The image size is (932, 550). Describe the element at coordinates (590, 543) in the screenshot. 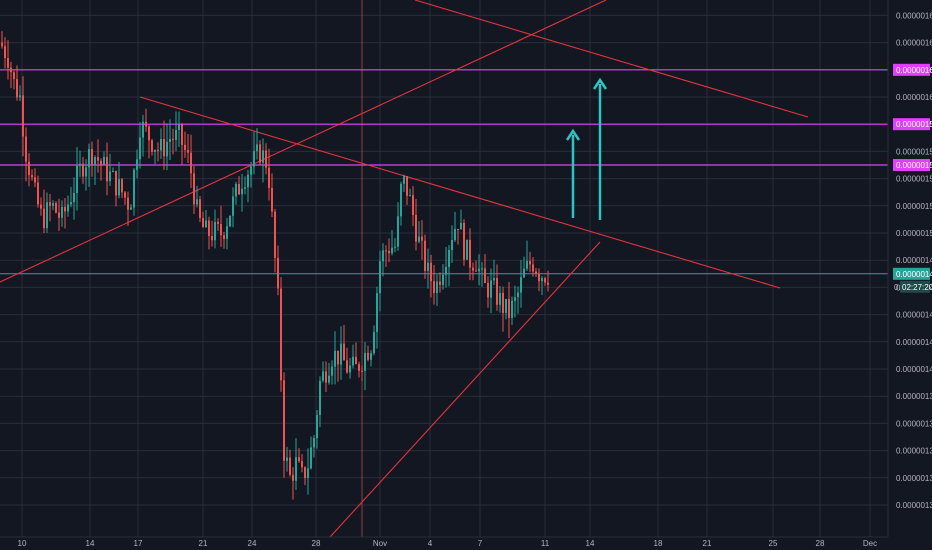

I see `time-tick-label: 14` at that location.